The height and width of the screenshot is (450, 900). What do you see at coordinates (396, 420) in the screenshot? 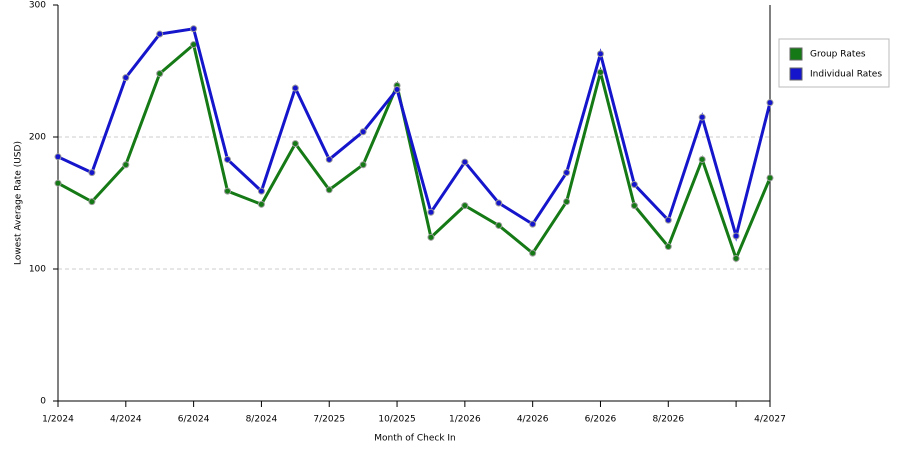
I see `x-tick-label: 10/2025` at bounding box center [396, 420].